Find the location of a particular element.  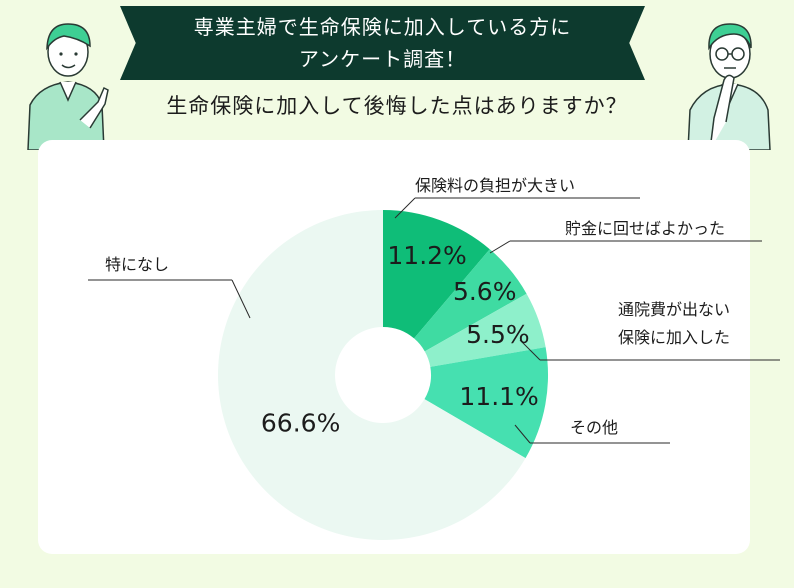

category-label-4: その他 is located at coordinates (594, 427).